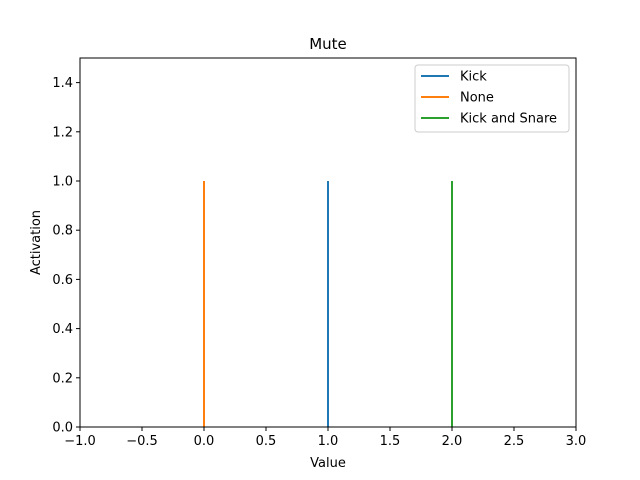  What do you see at coordinates (452, 441) in the screenshot?
I see `x-tick-label: 2.0` at bounding box center [452, 441].